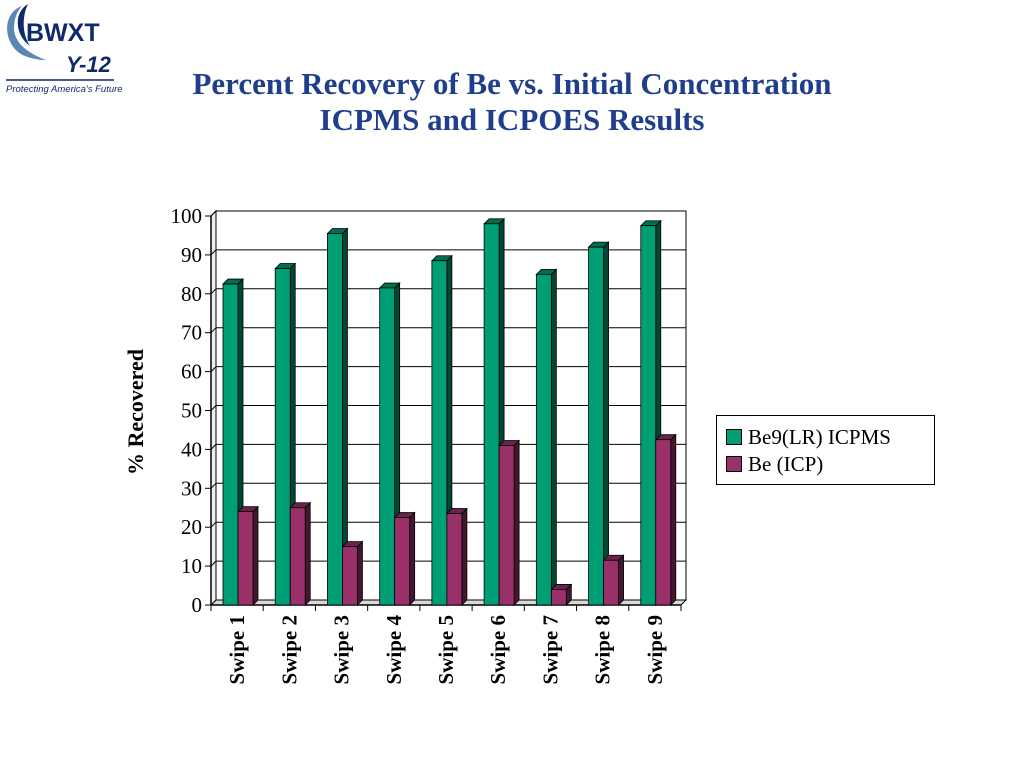 This screenshot has width=1024, height=768. Describe the element at coordinates (825, 450) in the screenshot. I see `chart-legend: Be9(LR) ICPMS Be (ICP)` at that location.